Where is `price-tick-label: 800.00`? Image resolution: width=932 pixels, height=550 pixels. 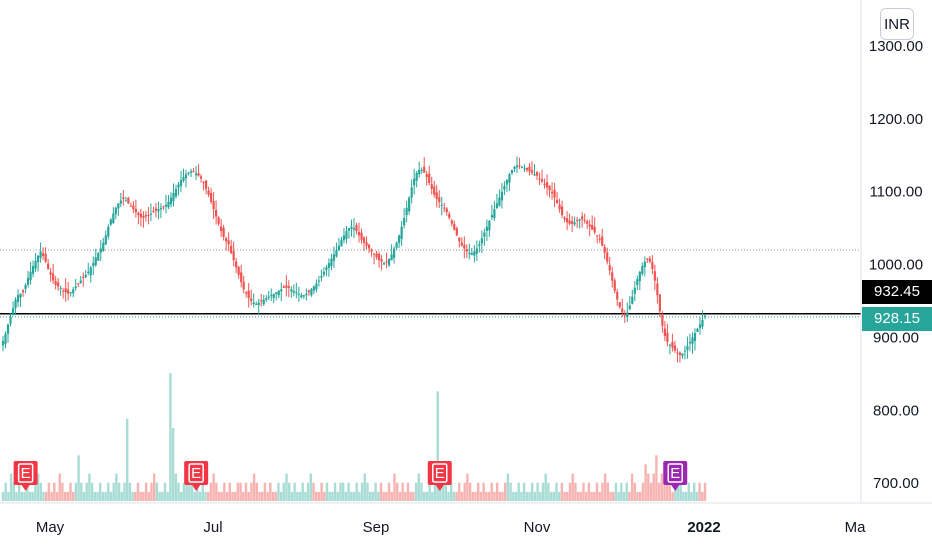
price-tick-label: 800.00 is located at coordinates (896, 410).